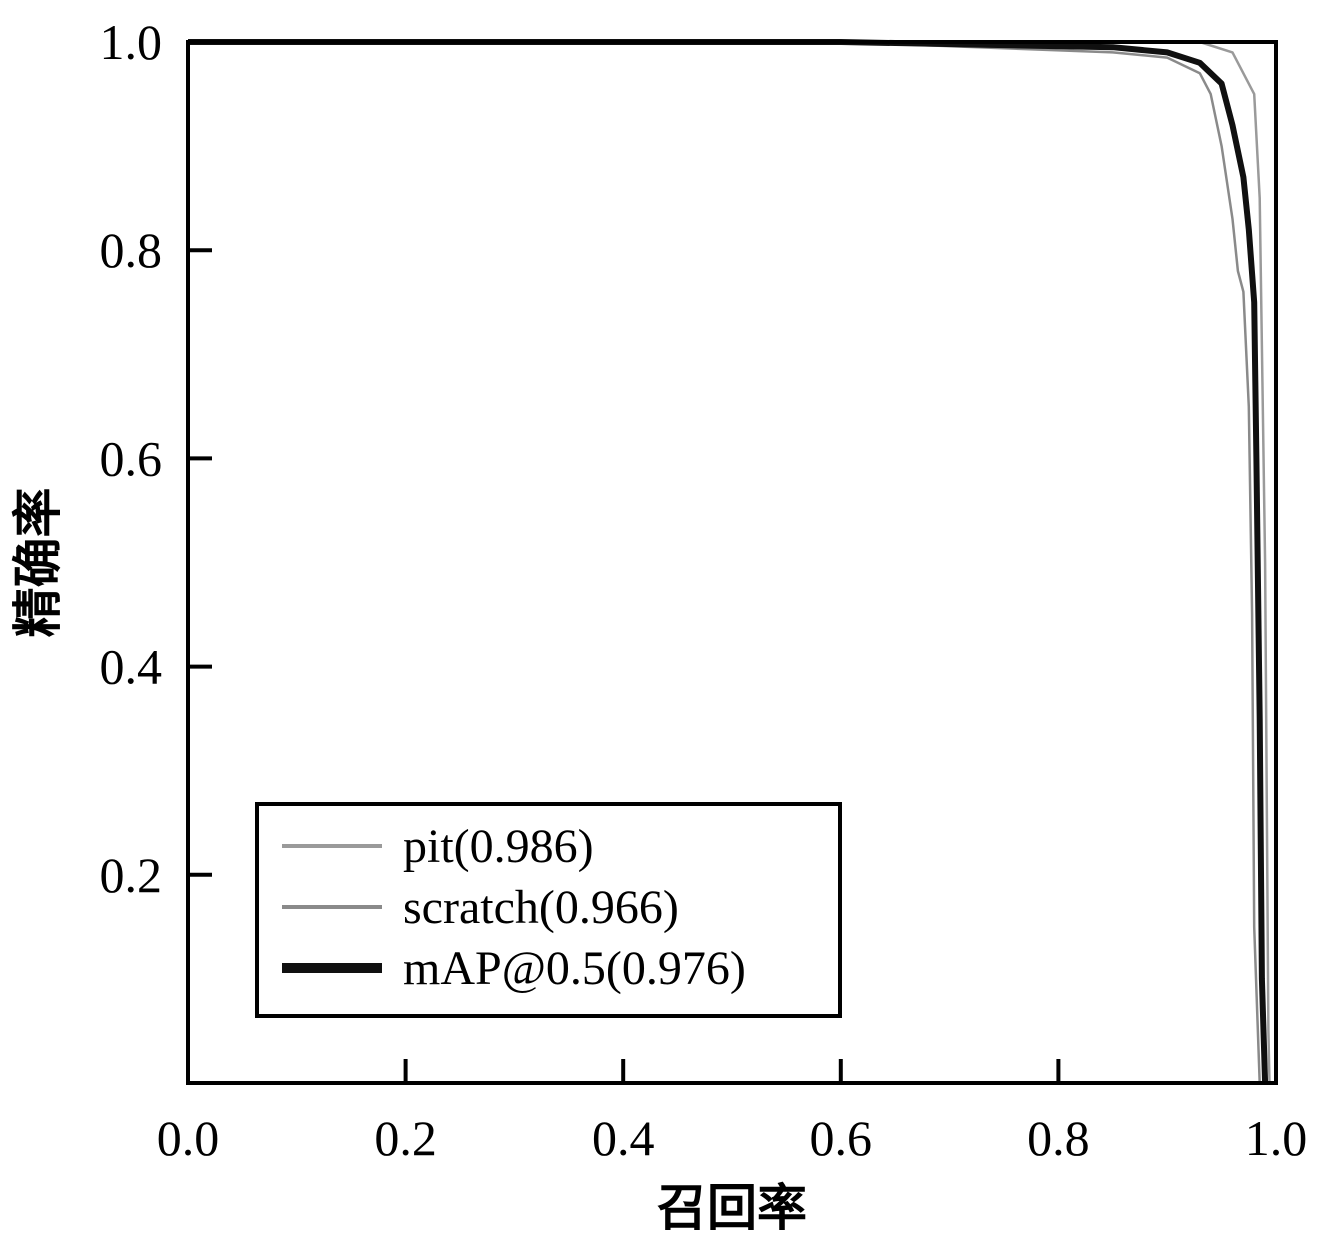 The height and width of the screenshot is (1258, 1320). Describe the element at coordinates (131, 42) in the screenshot. I see `y-tick-label: 1.0` at that location.